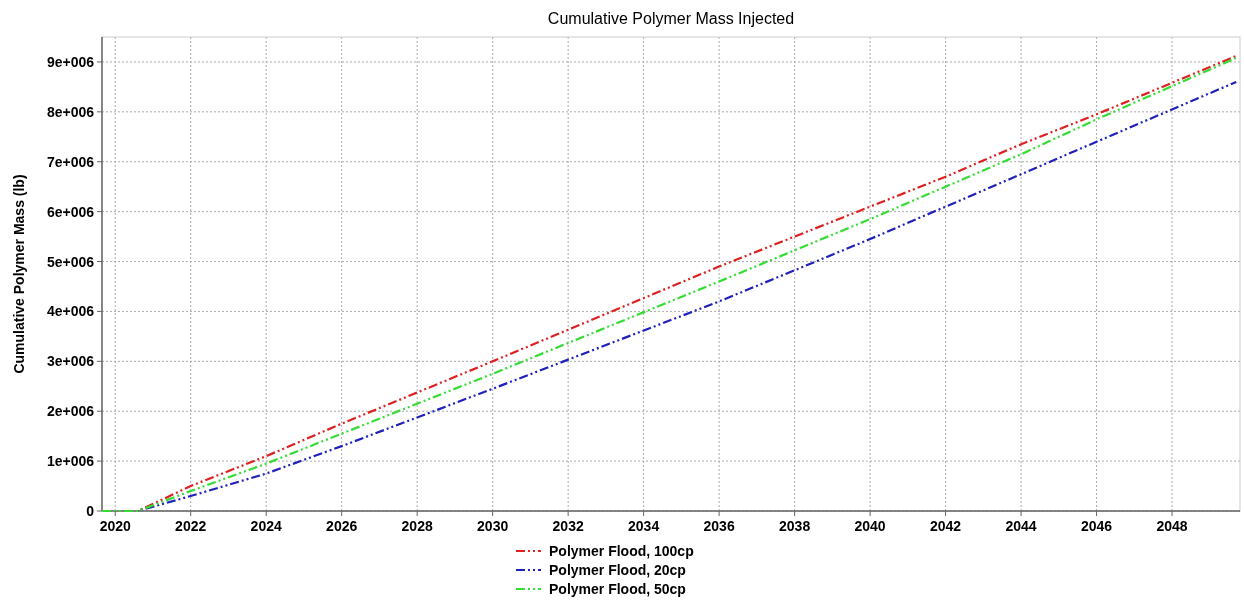  I want to click on x-tick-label: 2028, so click(417, 526).